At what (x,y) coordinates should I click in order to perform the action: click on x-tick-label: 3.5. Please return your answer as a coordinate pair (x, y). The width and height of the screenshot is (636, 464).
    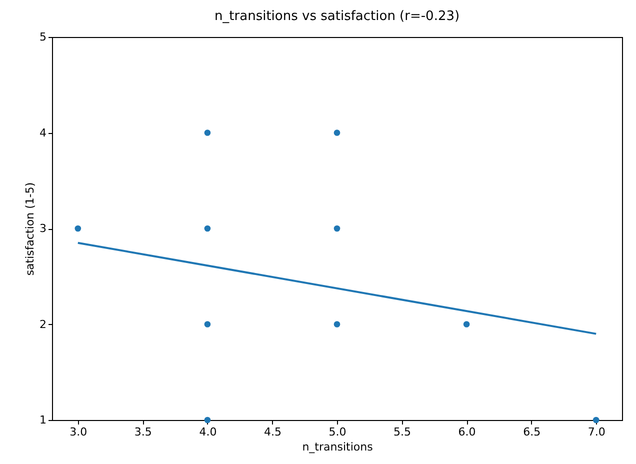
    Looking at the image, I should click on (143, 432).